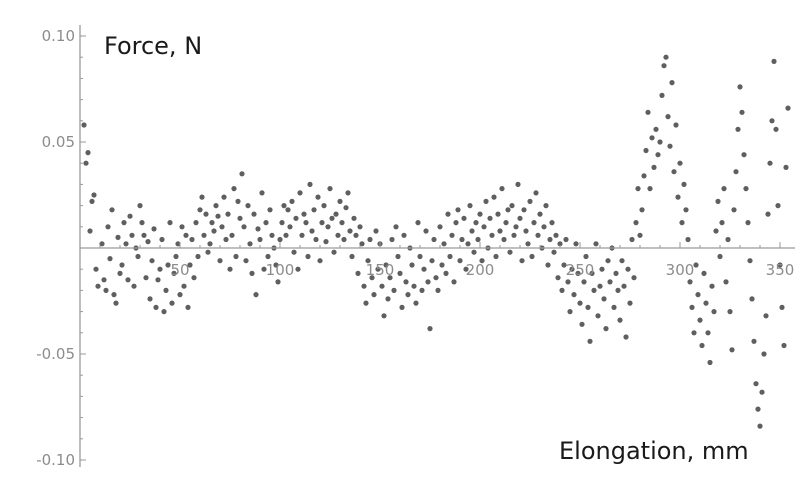 This screenshot has height=478, width=806. I want to click on y-tick-label: -0.05, so click(55, 354).